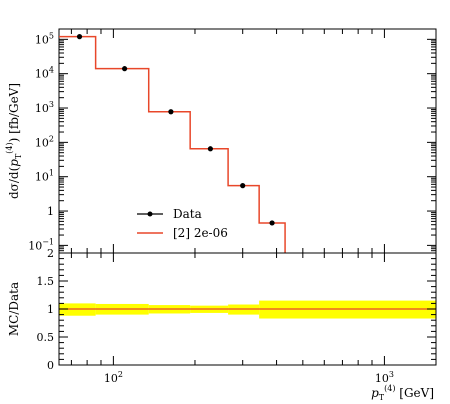 This screenshot has width=450, height=404. Describe the element at coordinates (182, 223) in the screenshot. I see `legend: Data [2] 2e-06` at that location.